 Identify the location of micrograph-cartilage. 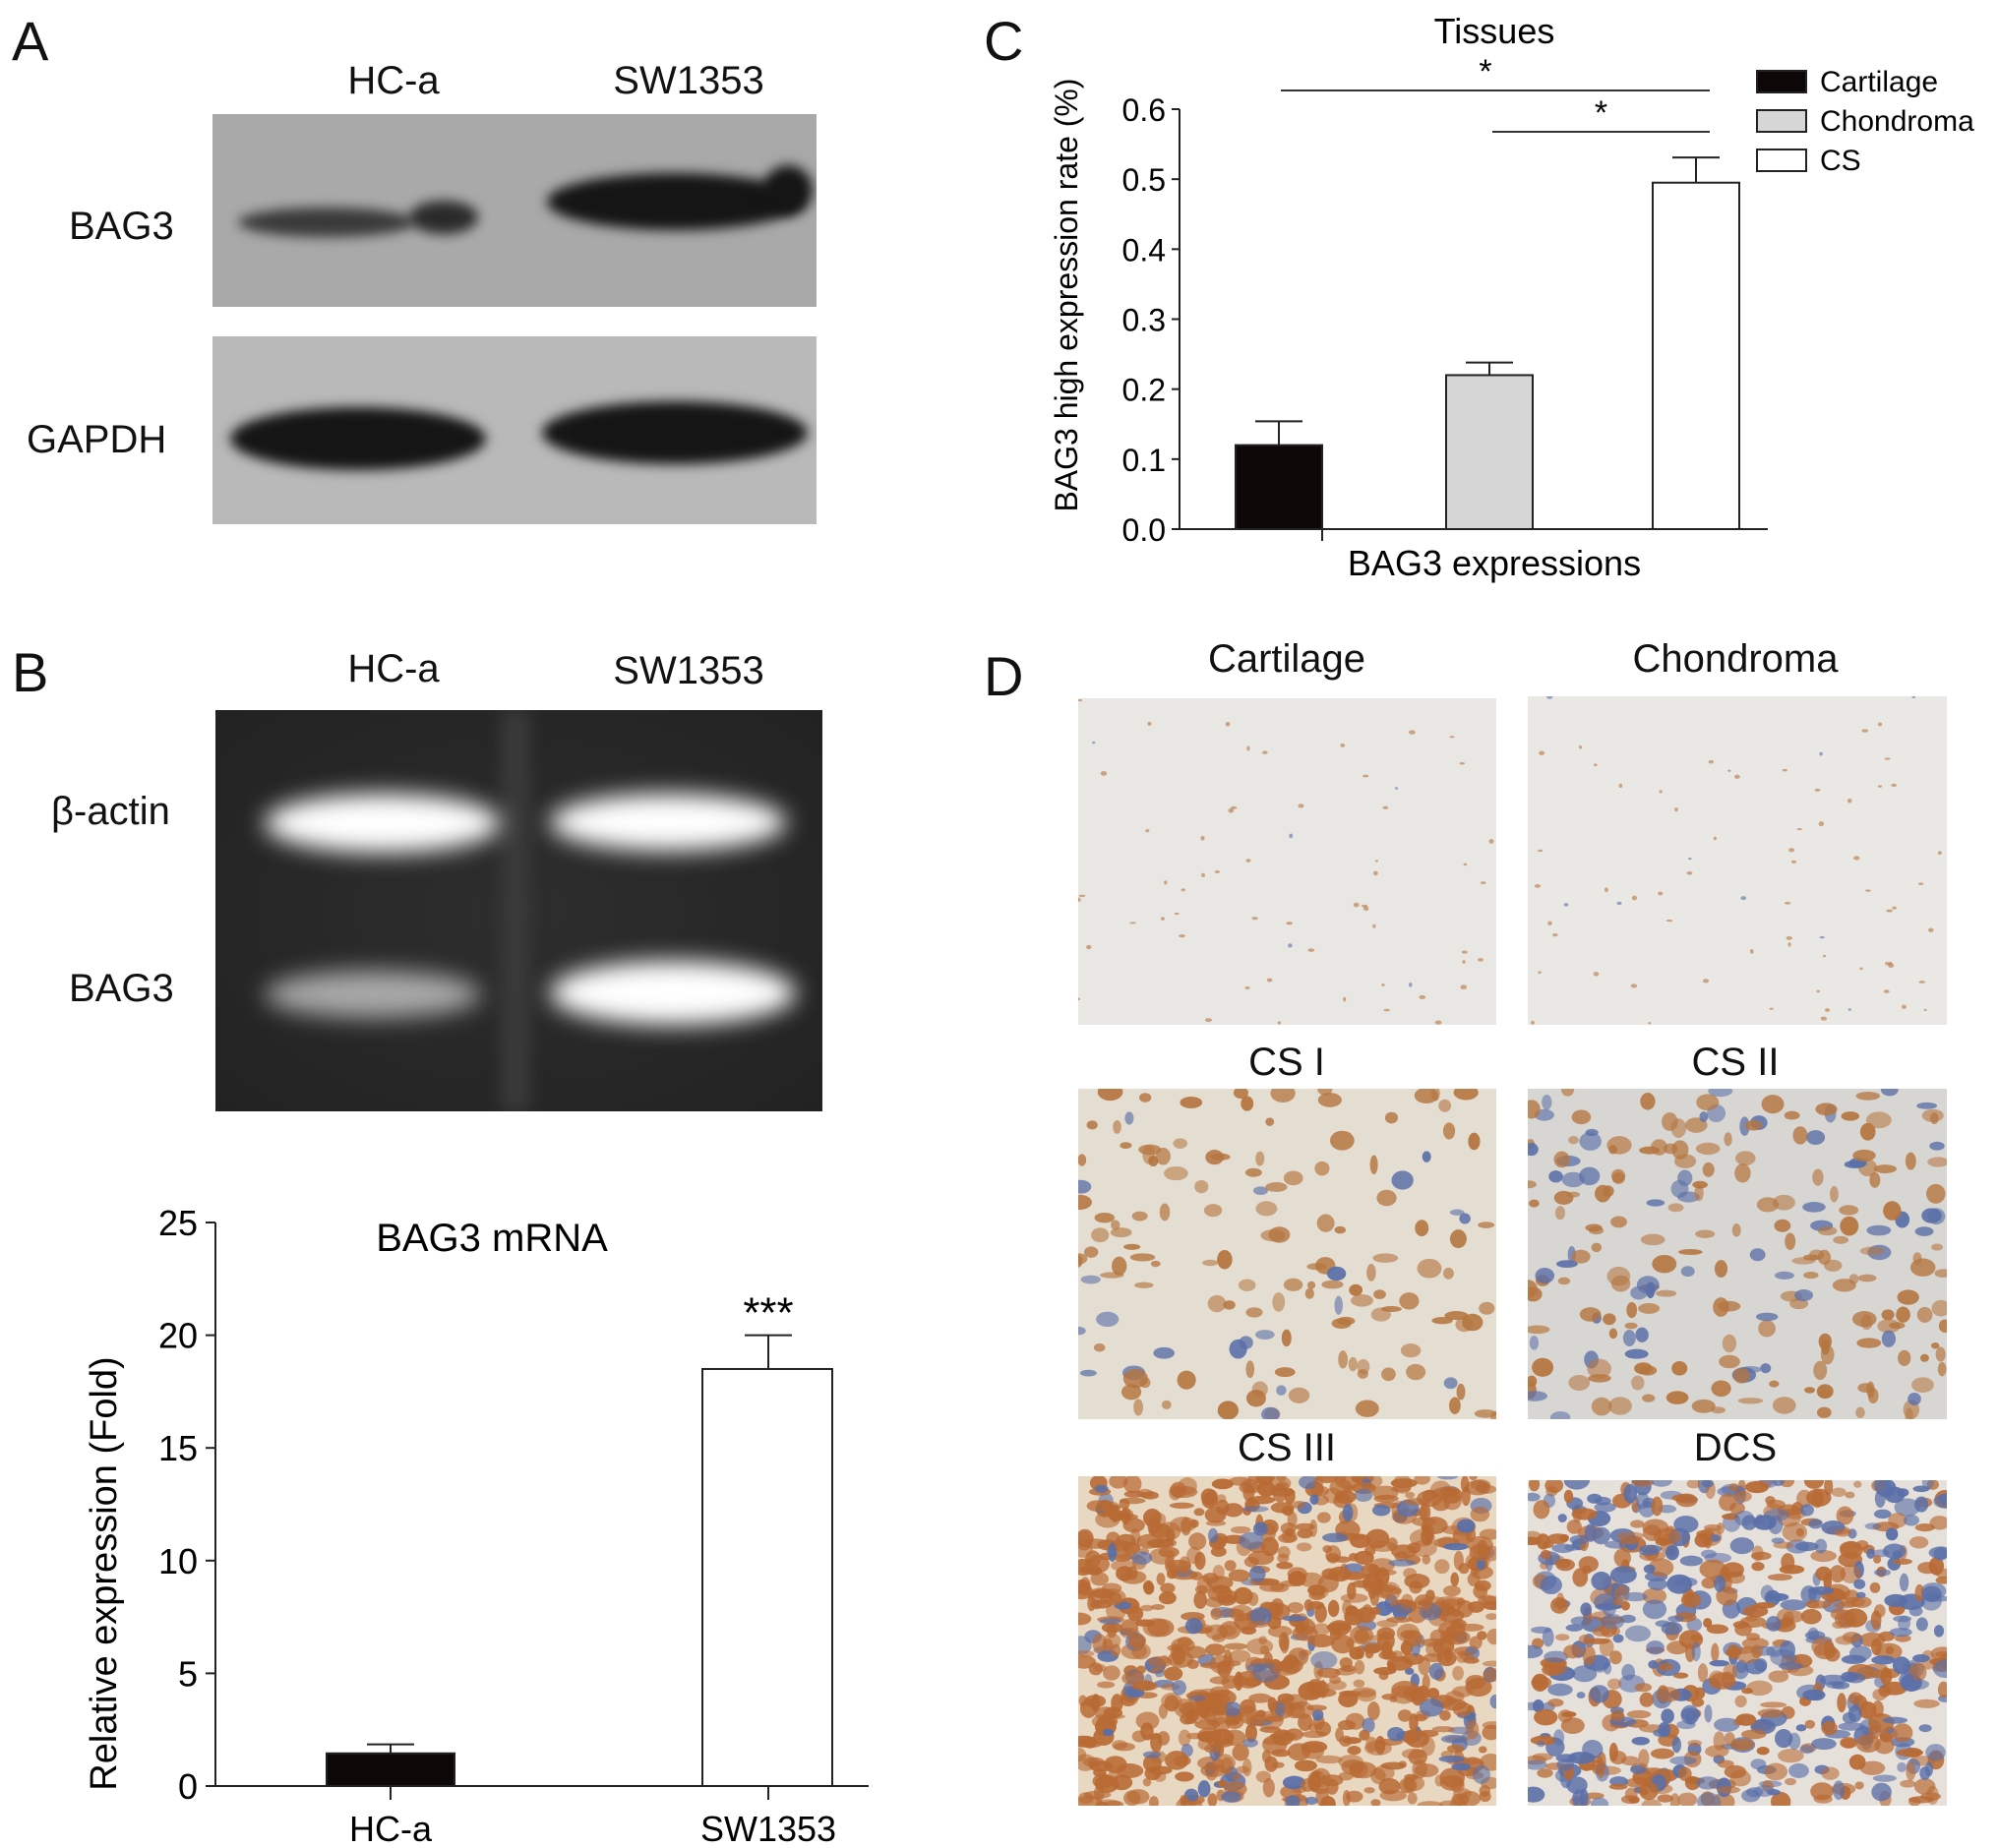
(1287, 861).